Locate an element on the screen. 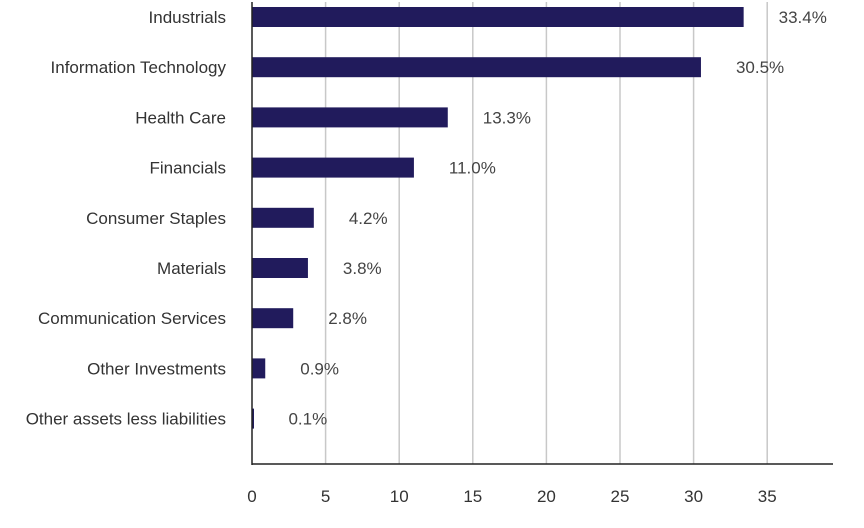 This screenshot has width=864, height=528. category-label: Industrials is located at coordinates (187, 17).